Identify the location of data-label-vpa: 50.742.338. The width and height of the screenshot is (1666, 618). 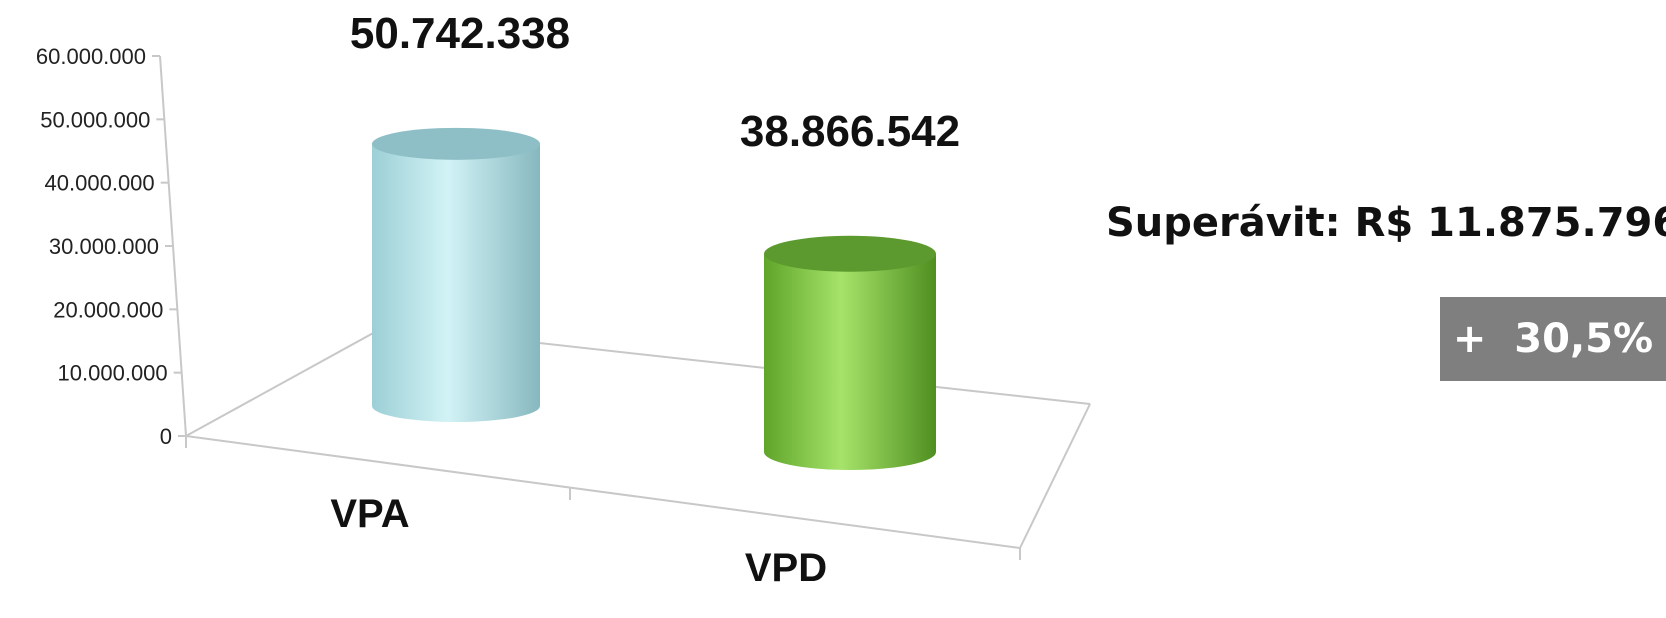
(460, 33).